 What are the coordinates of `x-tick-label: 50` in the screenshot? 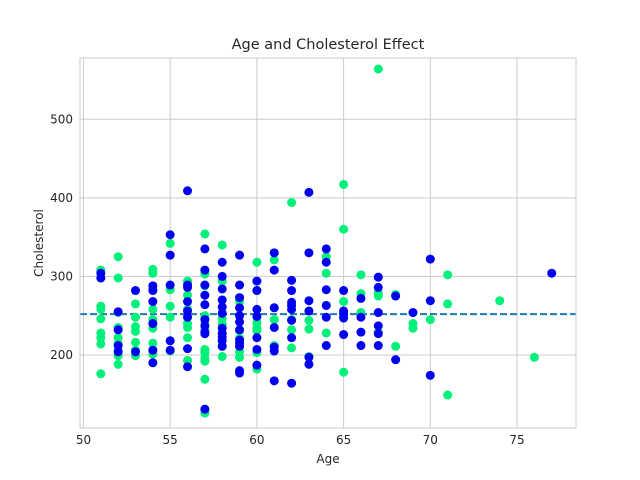 It's located at (83, 440).